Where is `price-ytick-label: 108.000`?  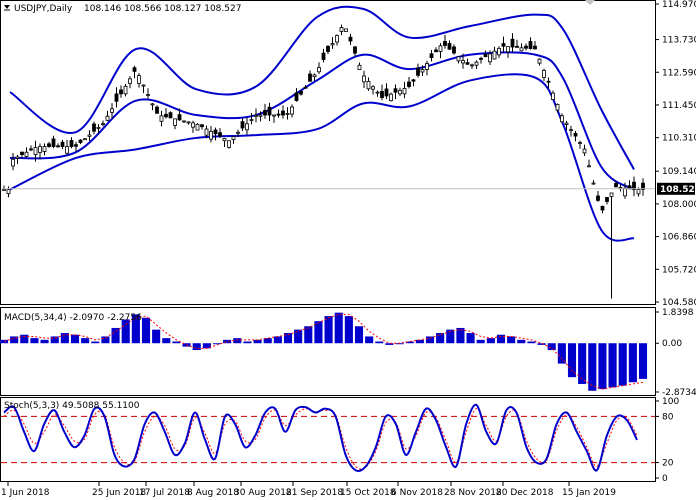 price-ytick-label: 108.000 is located at coordinates (679, 205).